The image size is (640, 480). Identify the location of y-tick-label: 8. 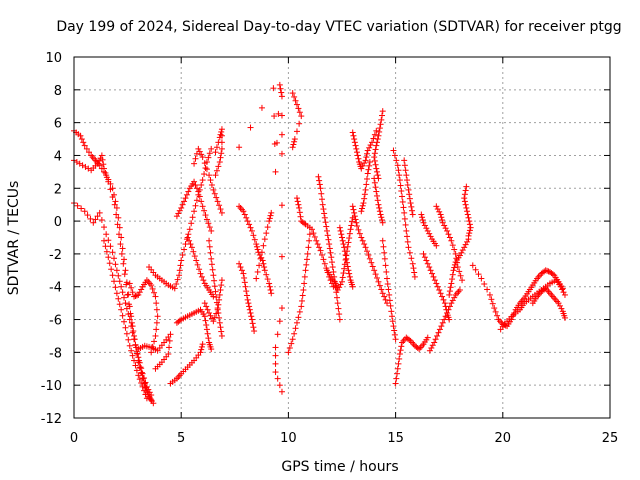
(58, 91).